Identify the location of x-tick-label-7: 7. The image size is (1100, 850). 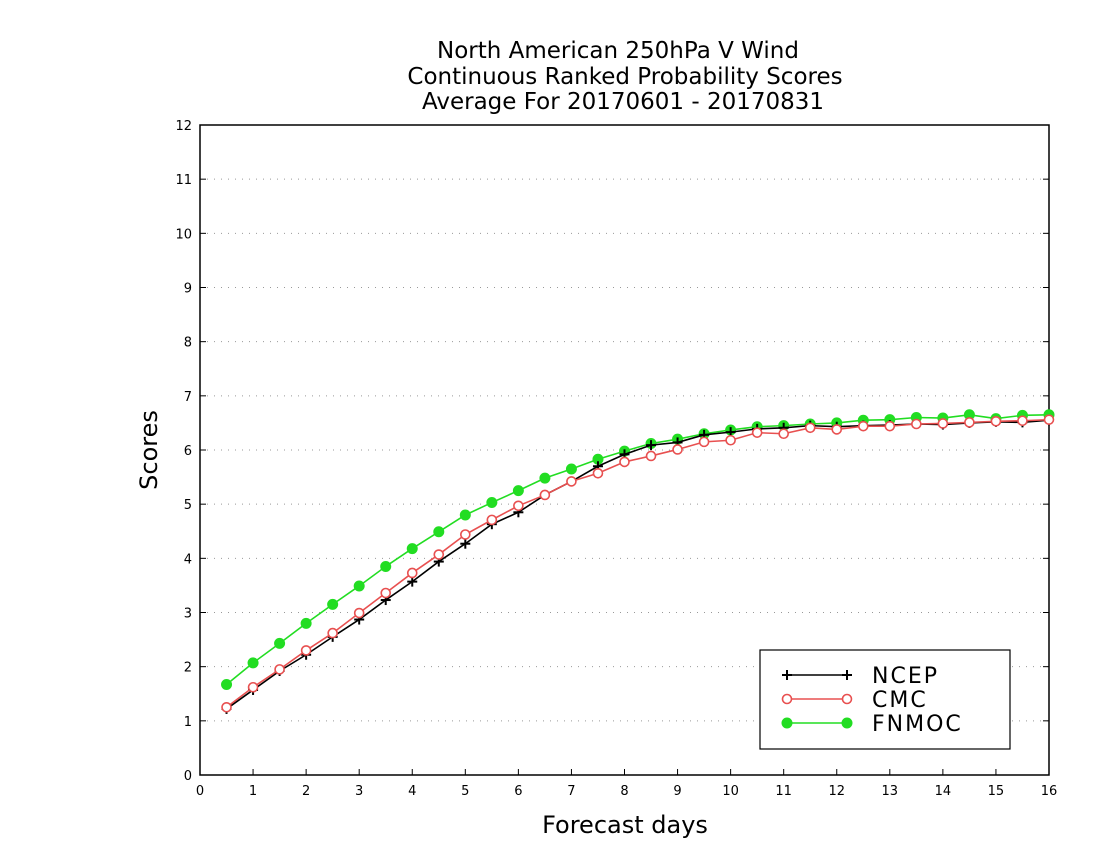
(571, 791).